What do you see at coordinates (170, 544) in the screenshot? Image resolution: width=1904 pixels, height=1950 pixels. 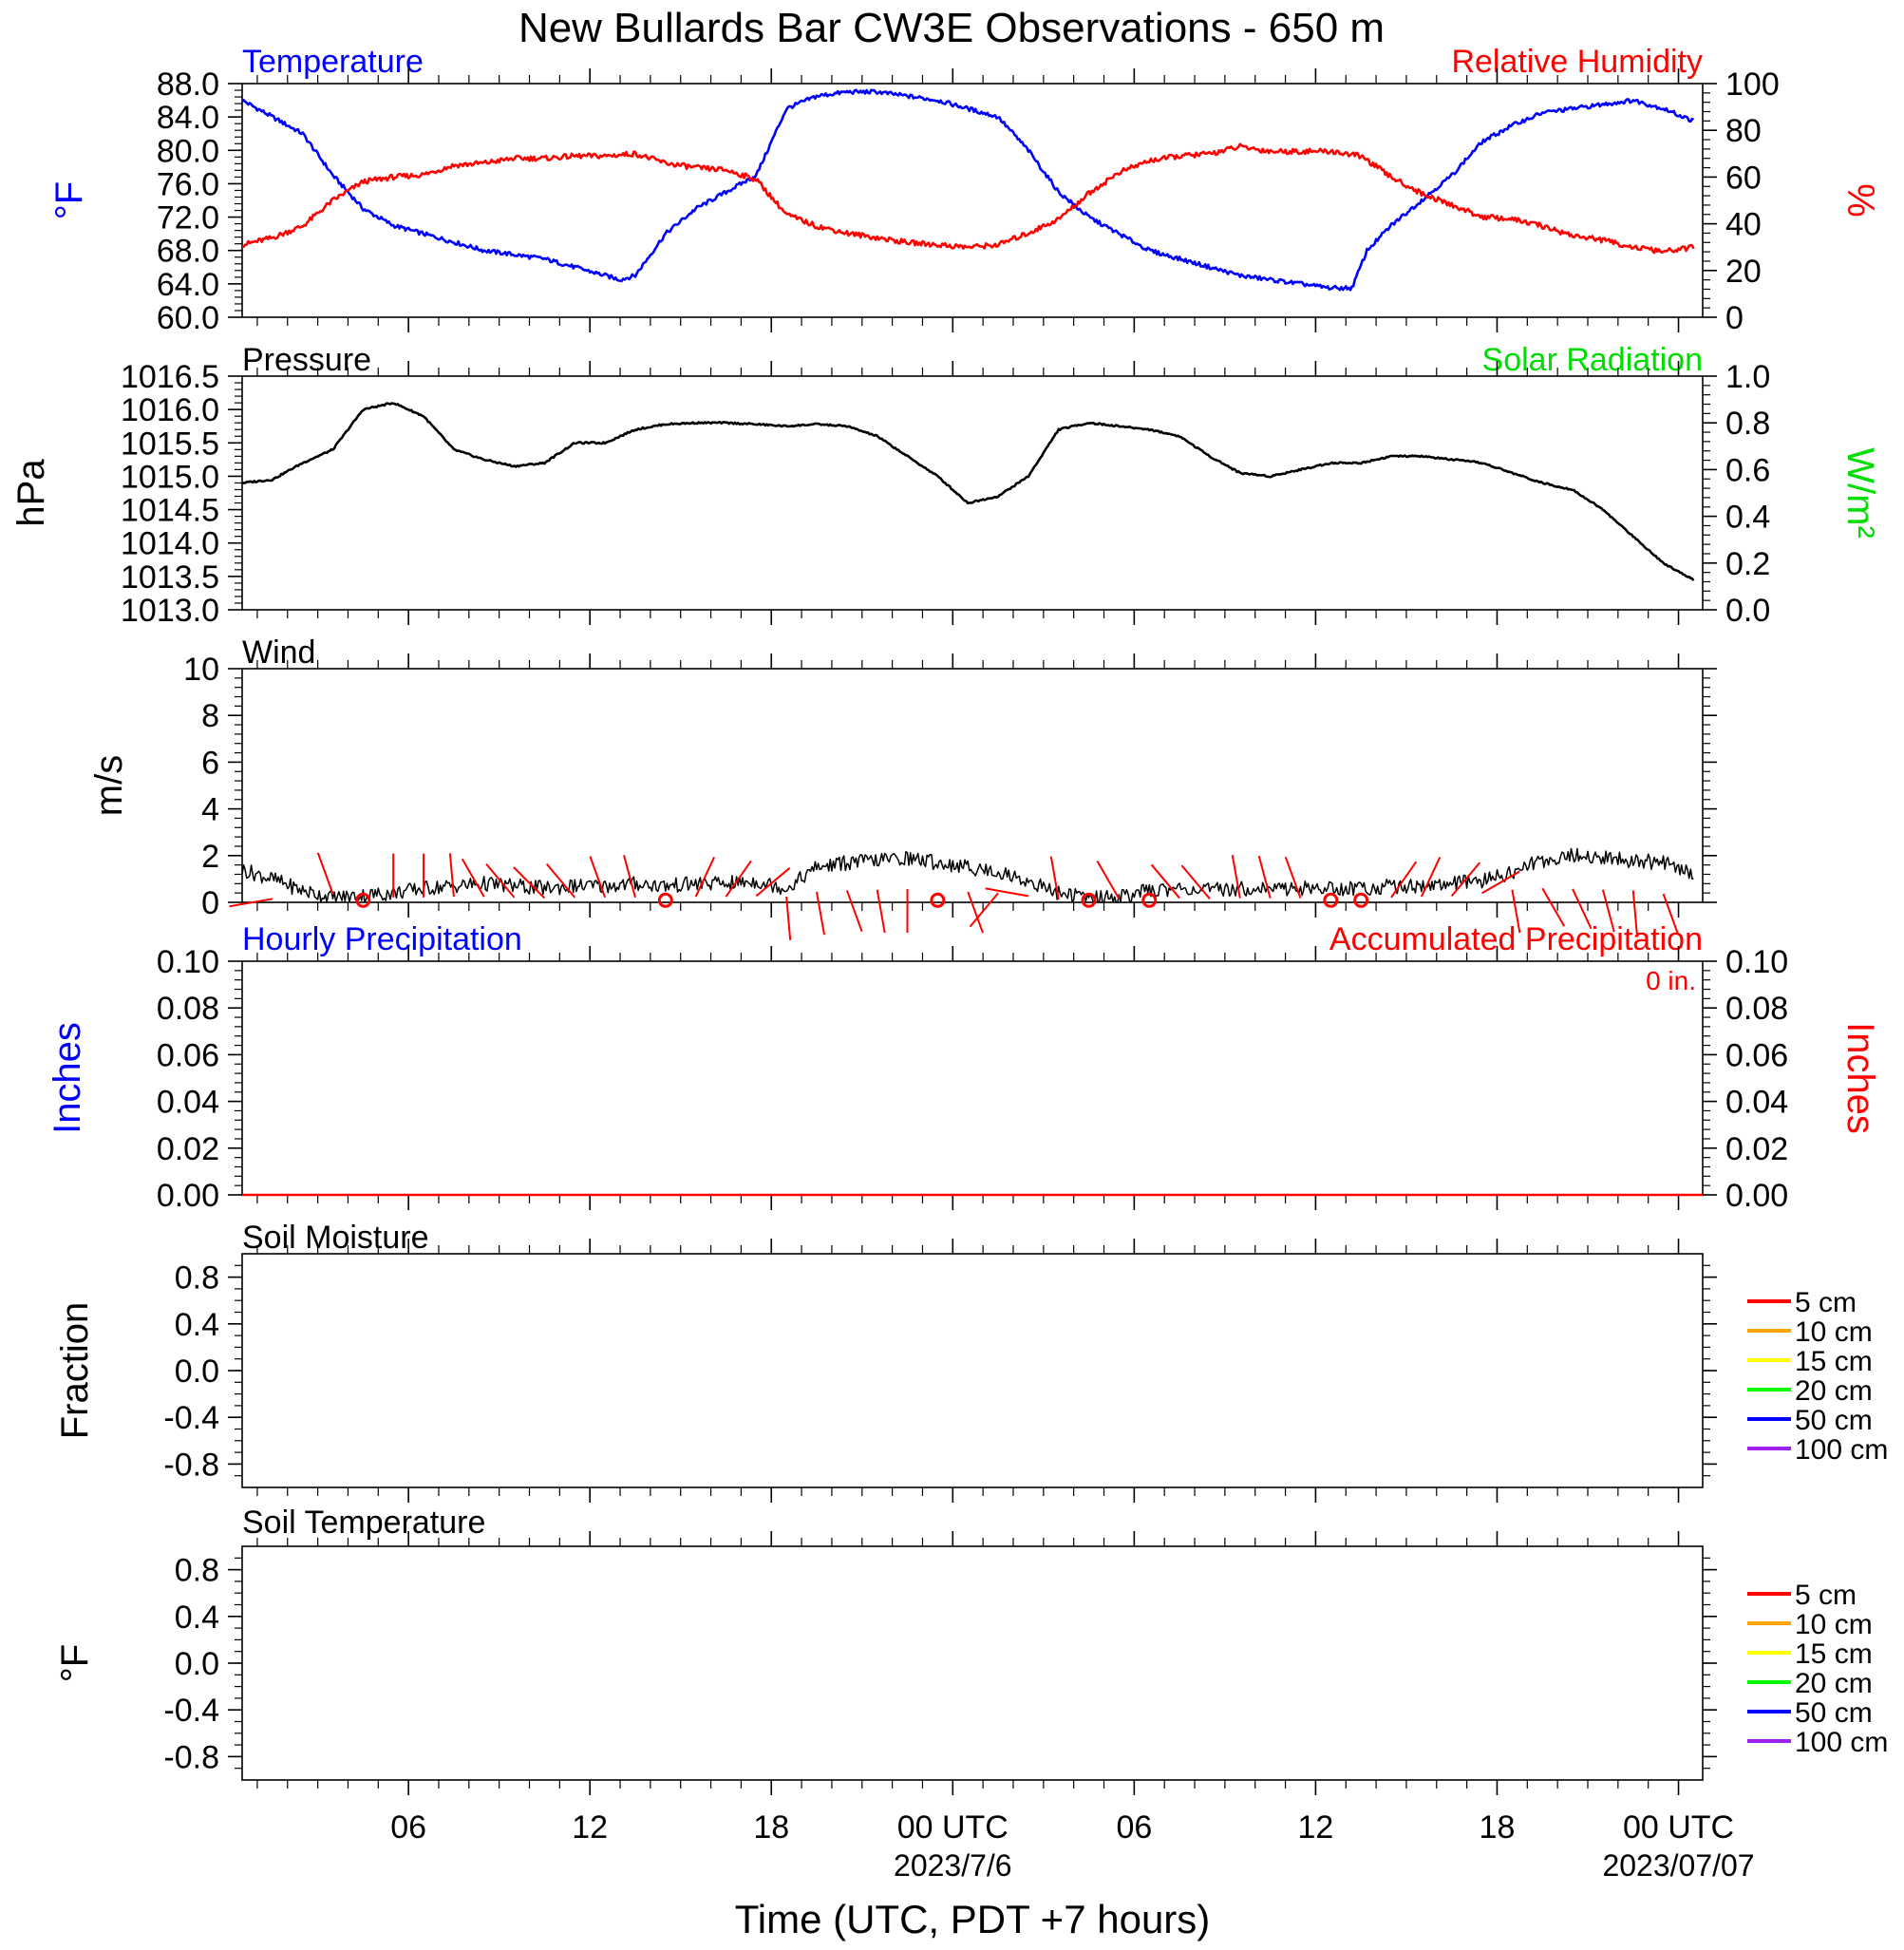 I see `y-tick-label: 1014.0` at bounding box center [170, 544].